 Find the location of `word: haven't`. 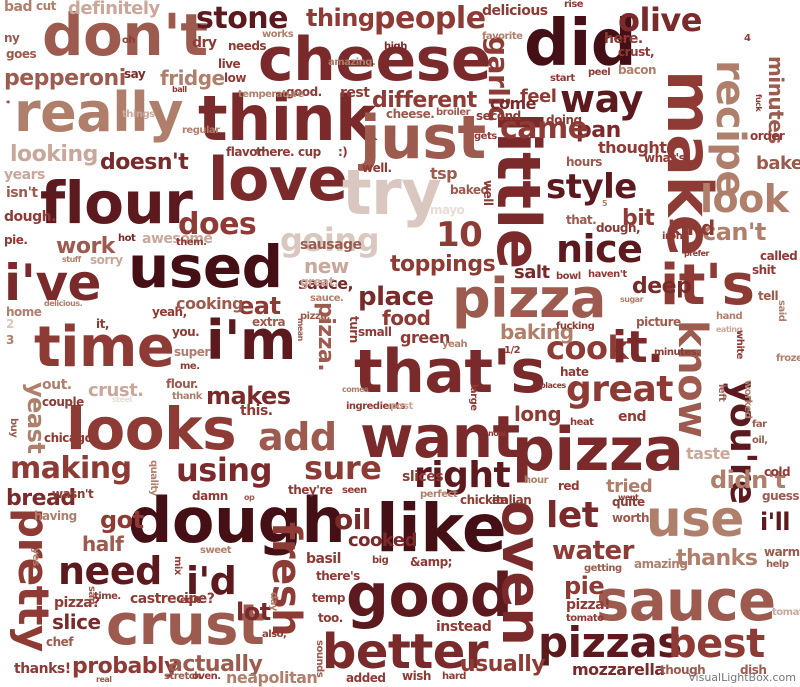

word: haven't is located at coordinates (607, 274).